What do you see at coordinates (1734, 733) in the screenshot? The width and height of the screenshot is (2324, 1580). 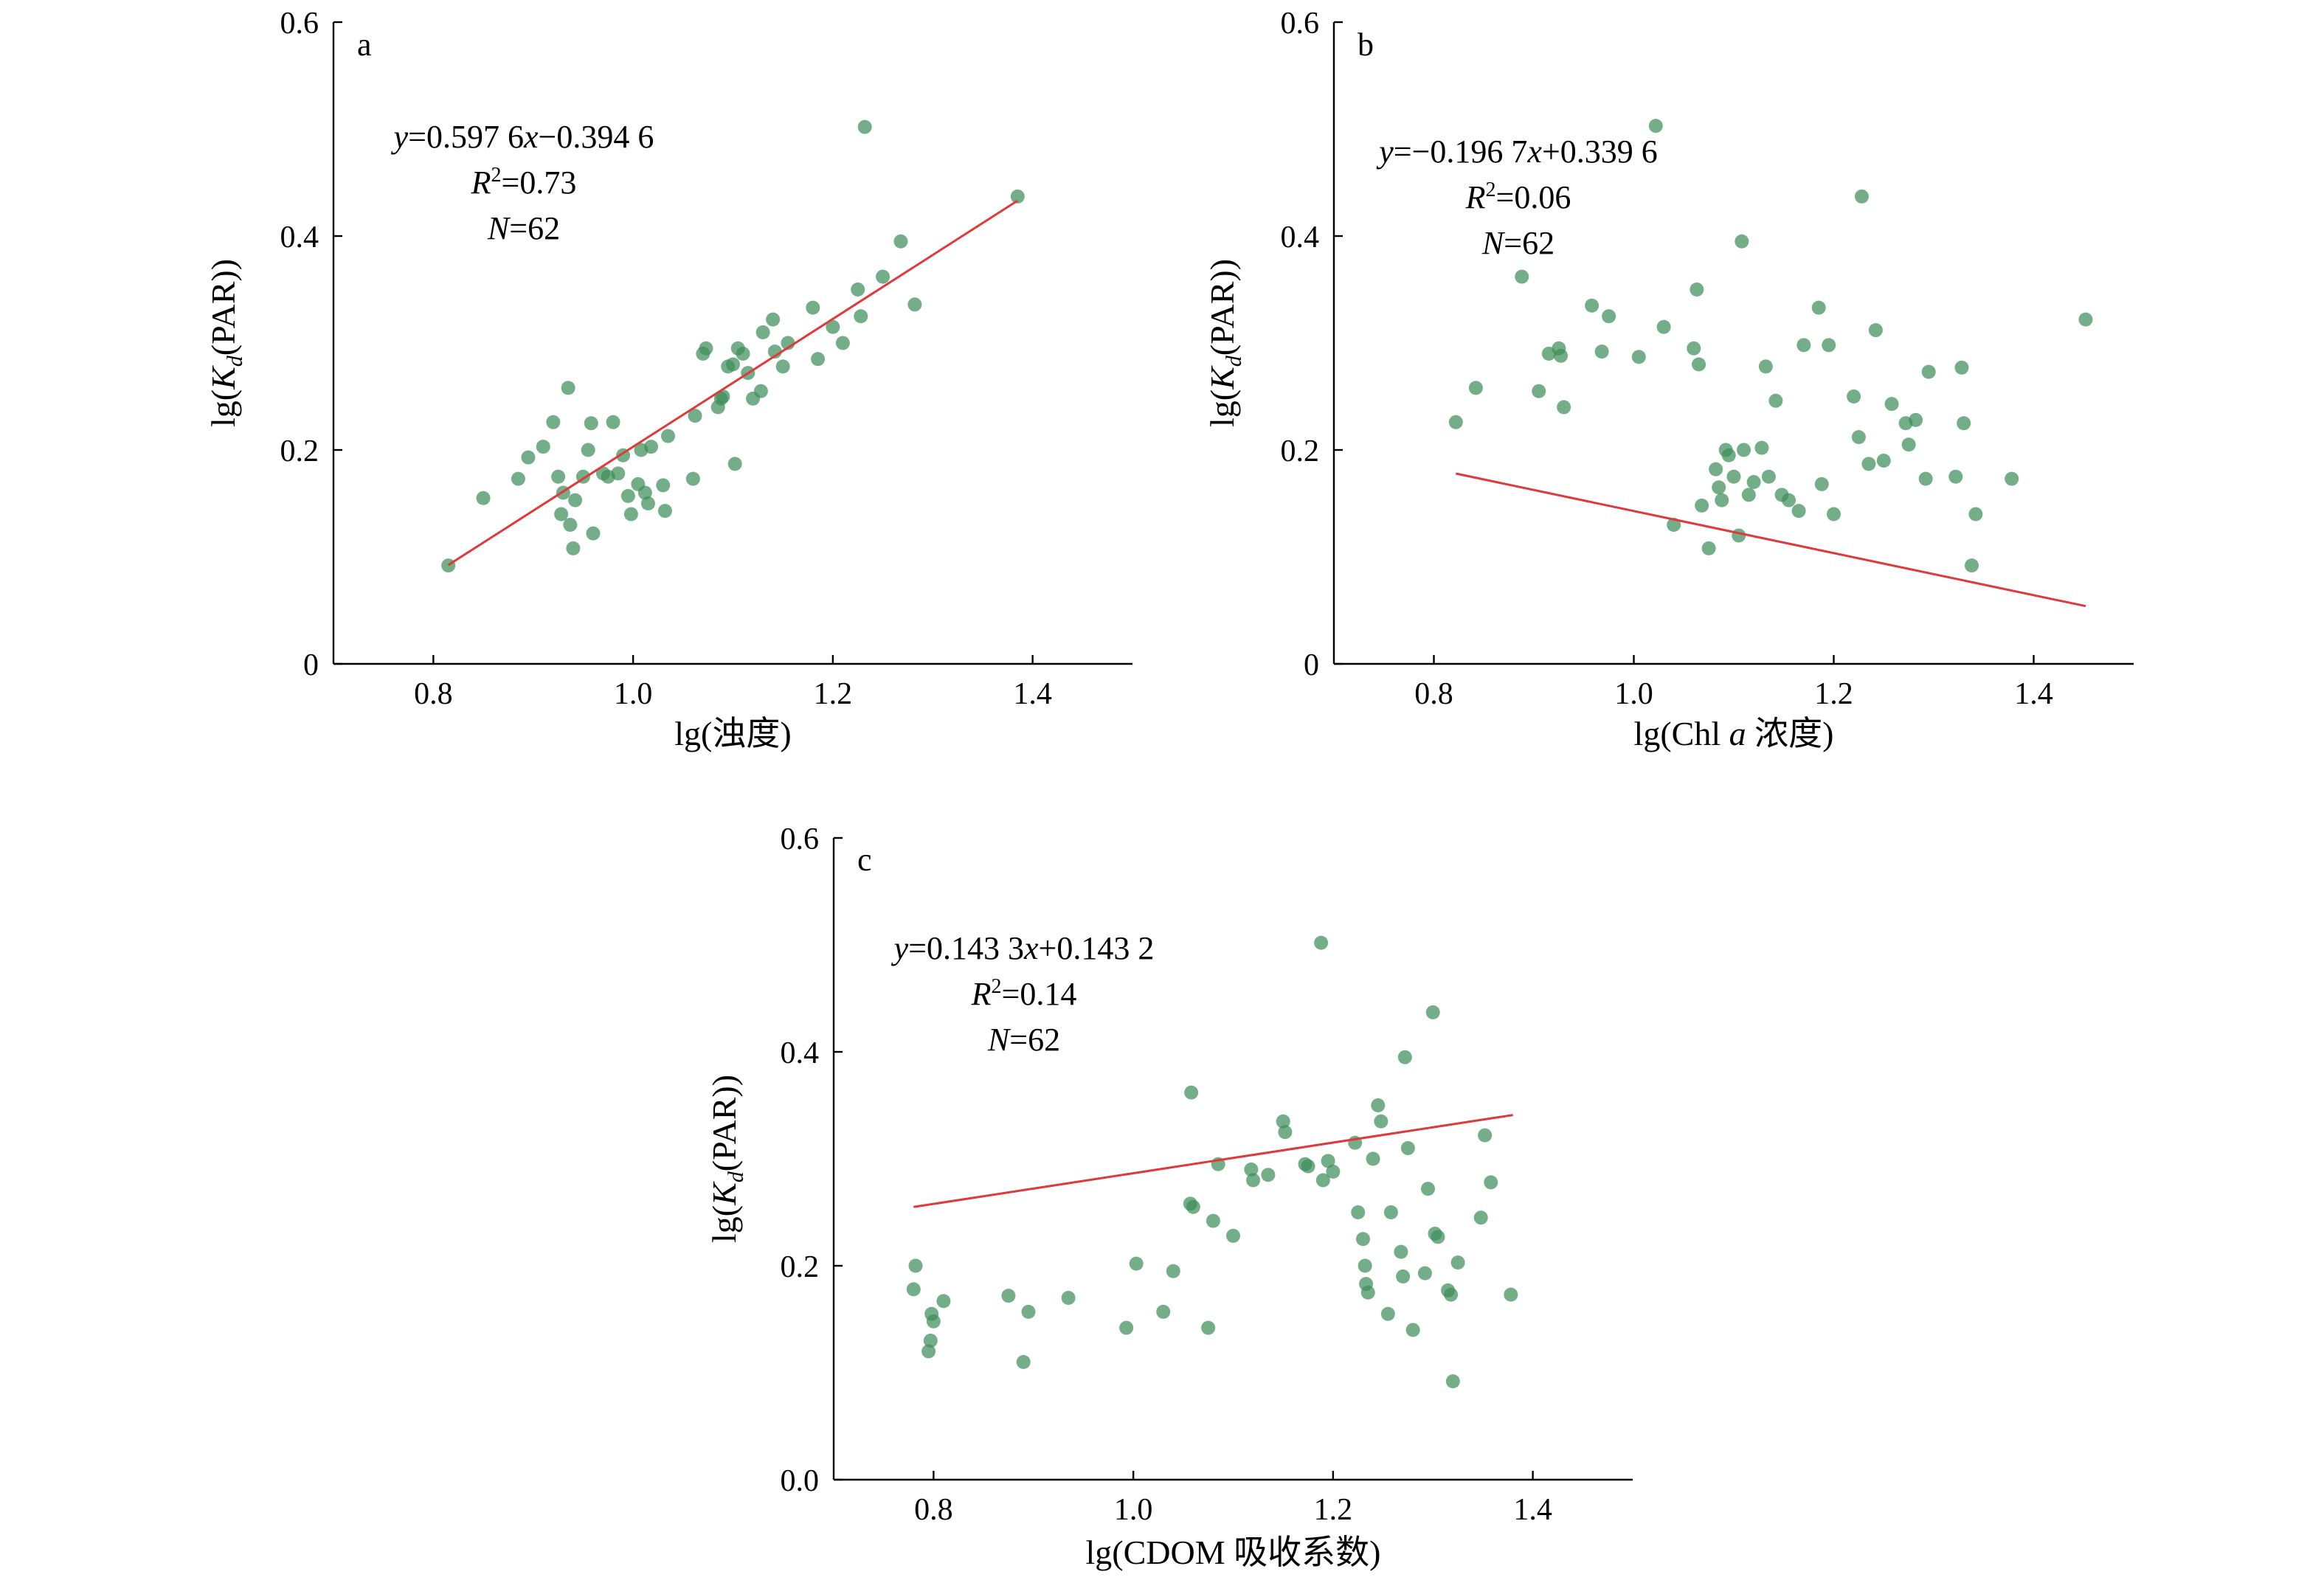 I see `x-axis-label: lg(Chl a 浓度)` at bounding box center [1734, 733].